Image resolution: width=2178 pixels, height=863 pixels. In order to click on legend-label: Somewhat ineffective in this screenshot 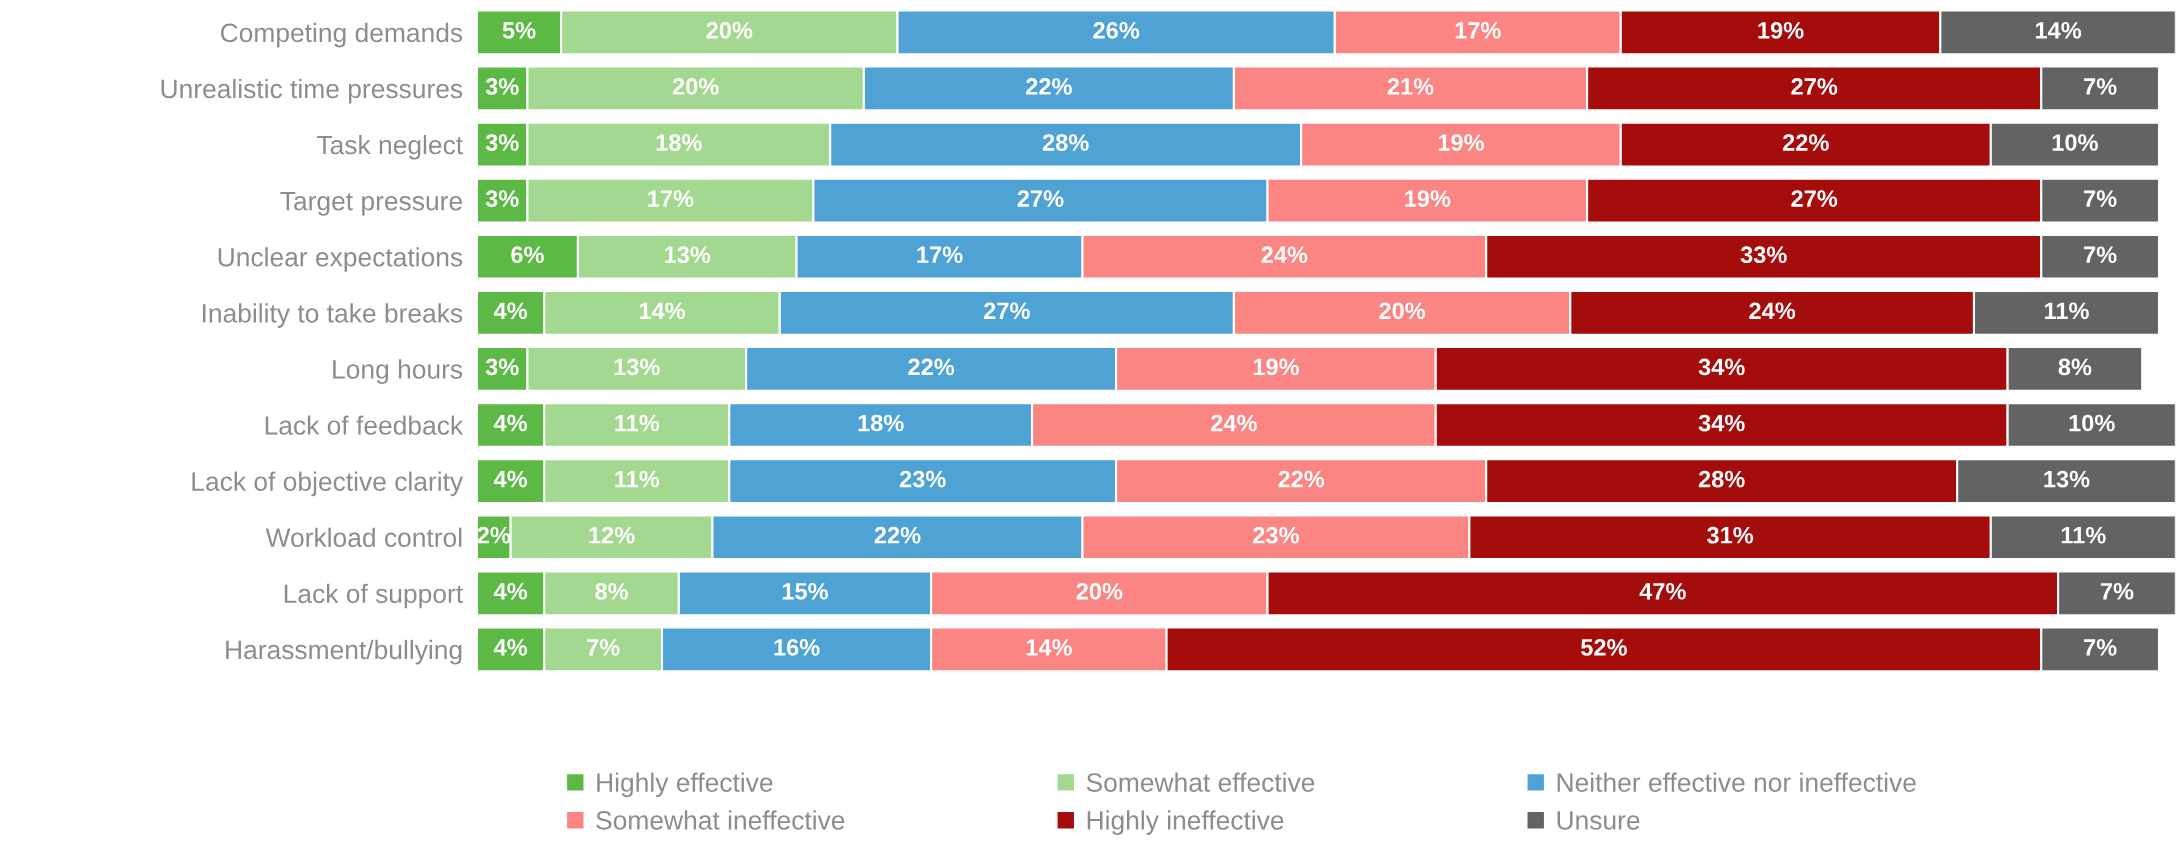, I will do `click(720, 820)`.